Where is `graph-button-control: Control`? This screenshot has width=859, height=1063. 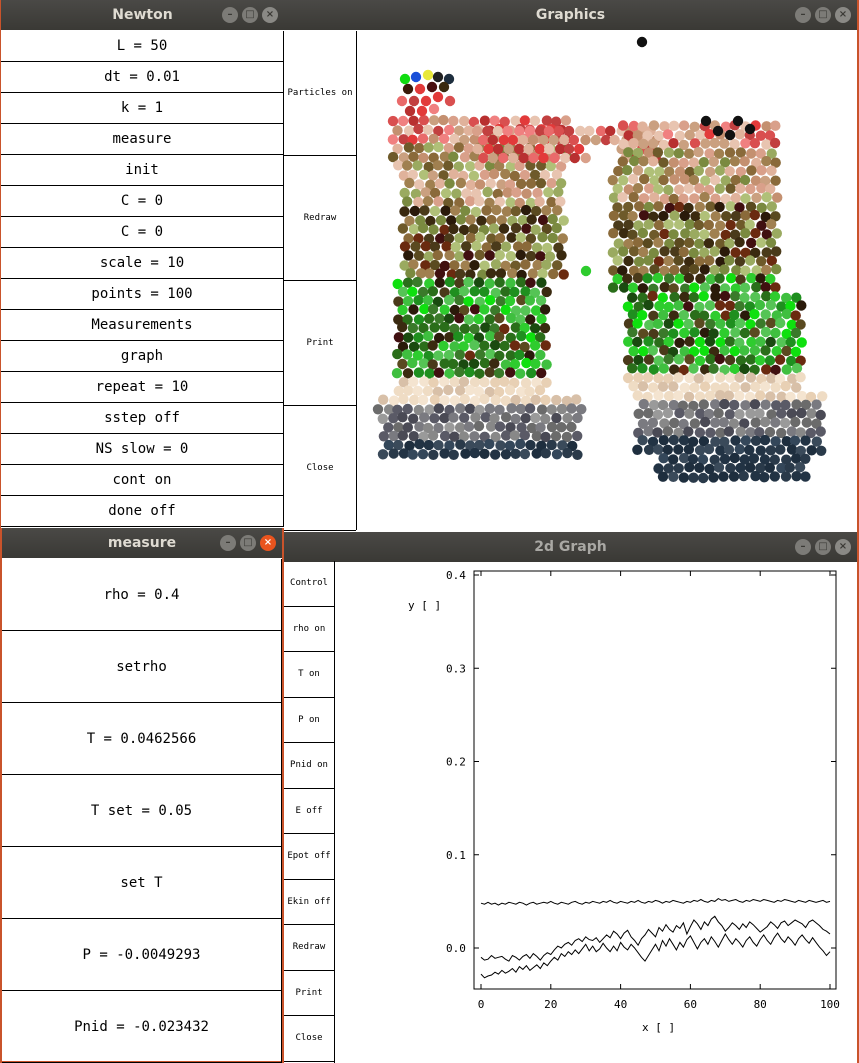 graph-button-control: Control is located at coordinates (309, 584).